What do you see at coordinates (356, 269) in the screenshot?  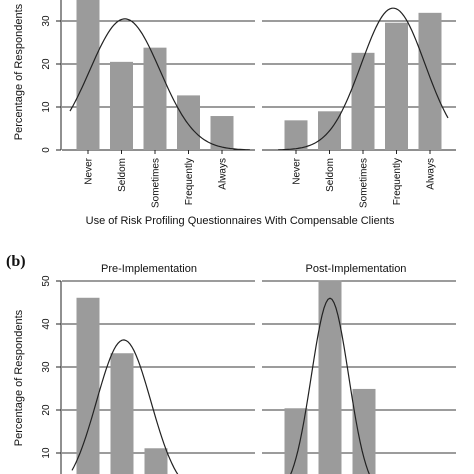 I see `panel-b-facet-title-post: Post-Implementation` at bounding box center [356, 269].